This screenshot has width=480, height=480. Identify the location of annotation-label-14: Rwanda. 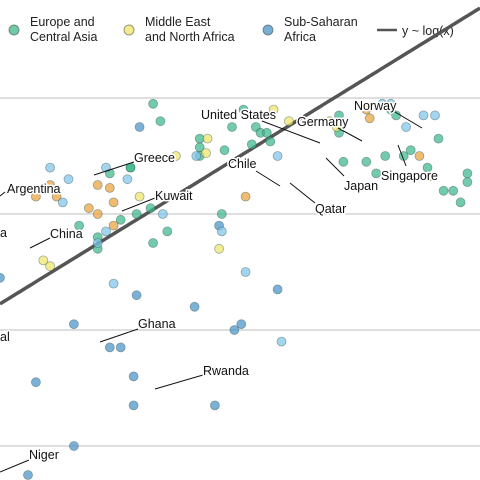
(226, 371).